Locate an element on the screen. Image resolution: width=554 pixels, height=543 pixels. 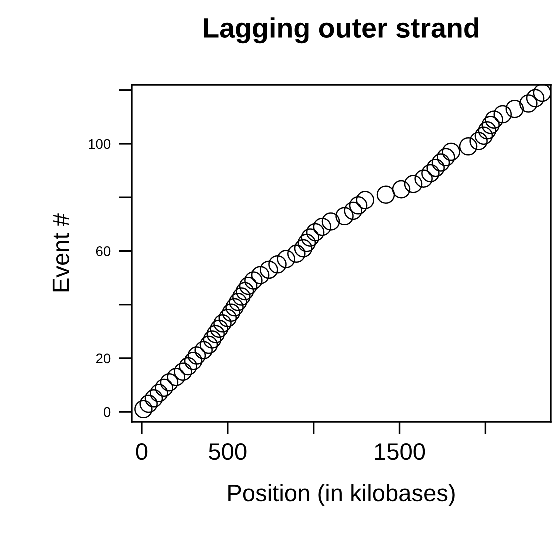
x-axis-title: Position (in kilobases) is located at coordinates (341, 495).